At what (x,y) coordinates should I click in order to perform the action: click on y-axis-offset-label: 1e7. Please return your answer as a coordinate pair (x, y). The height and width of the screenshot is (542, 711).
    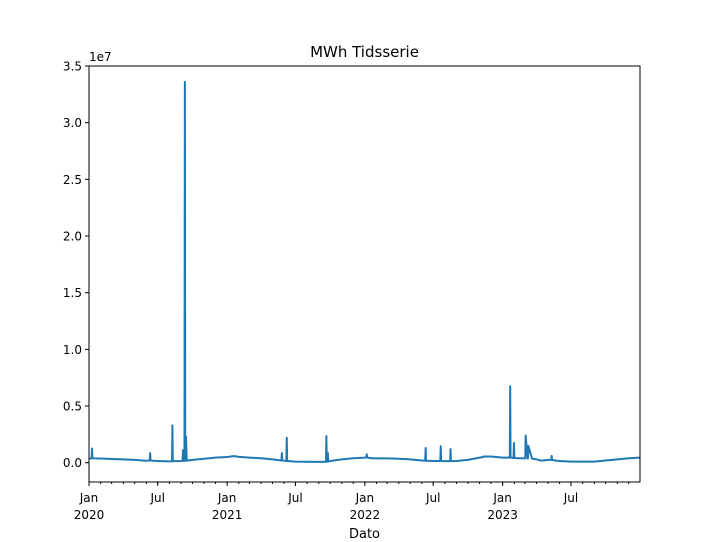
    Looking at the image, I should click on (100, 57).